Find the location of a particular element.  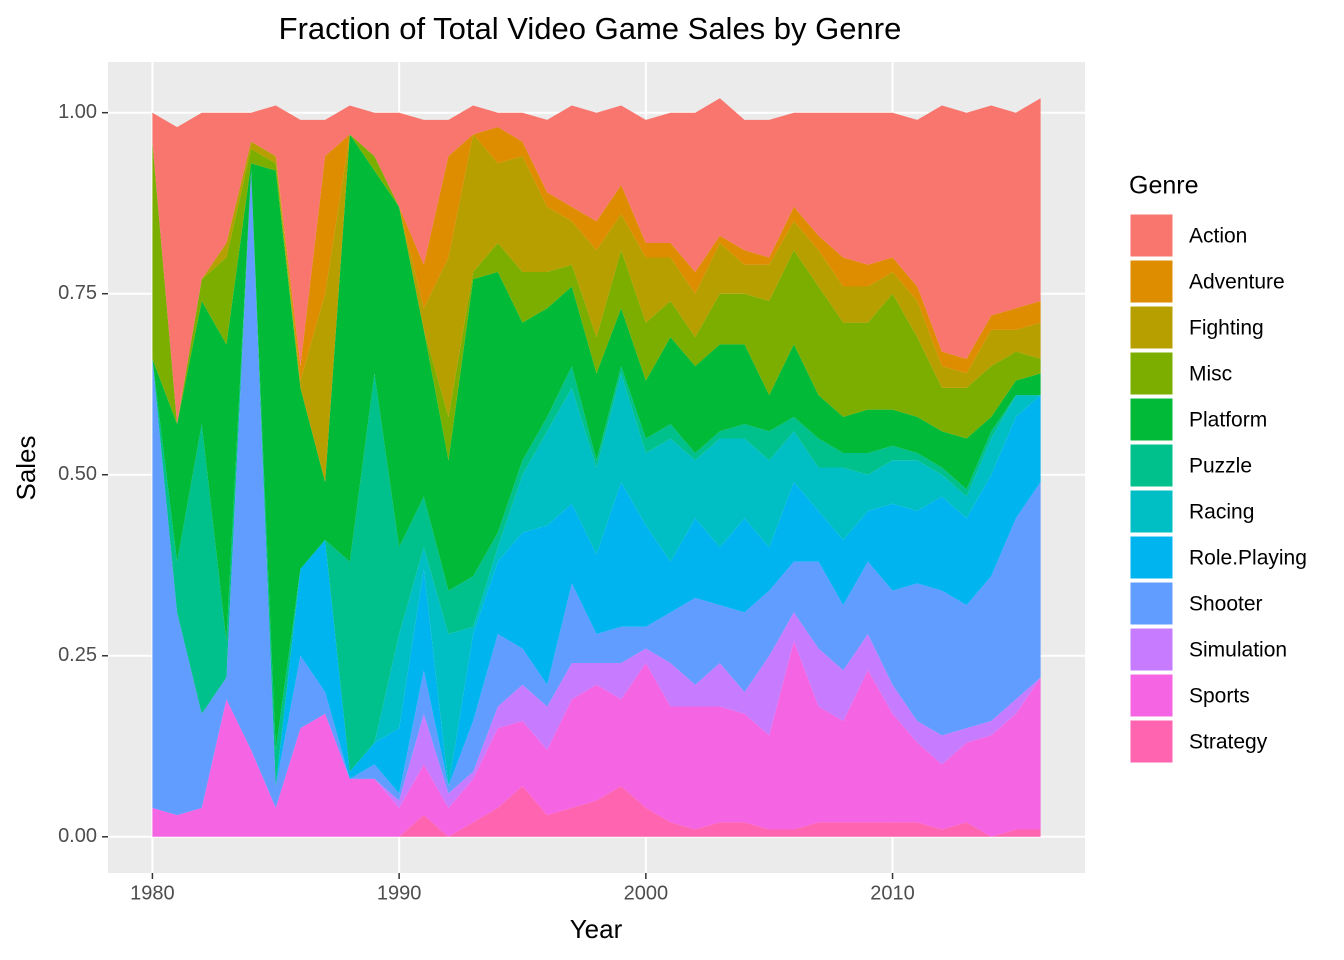

legend-title: Genre is located at coordinates (1163, 186).